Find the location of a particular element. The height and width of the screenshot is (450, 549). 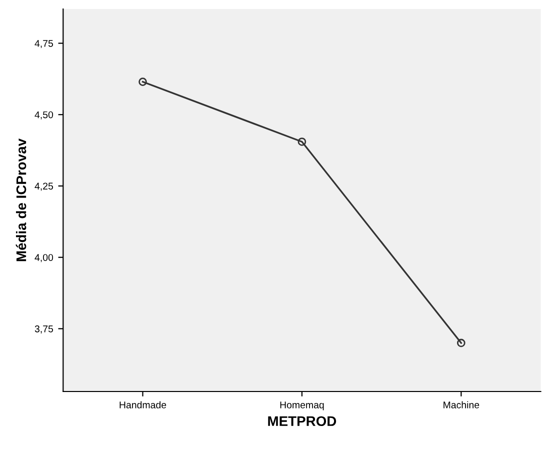

x-axis-title: METPROD is located at coordinates (302, 421).